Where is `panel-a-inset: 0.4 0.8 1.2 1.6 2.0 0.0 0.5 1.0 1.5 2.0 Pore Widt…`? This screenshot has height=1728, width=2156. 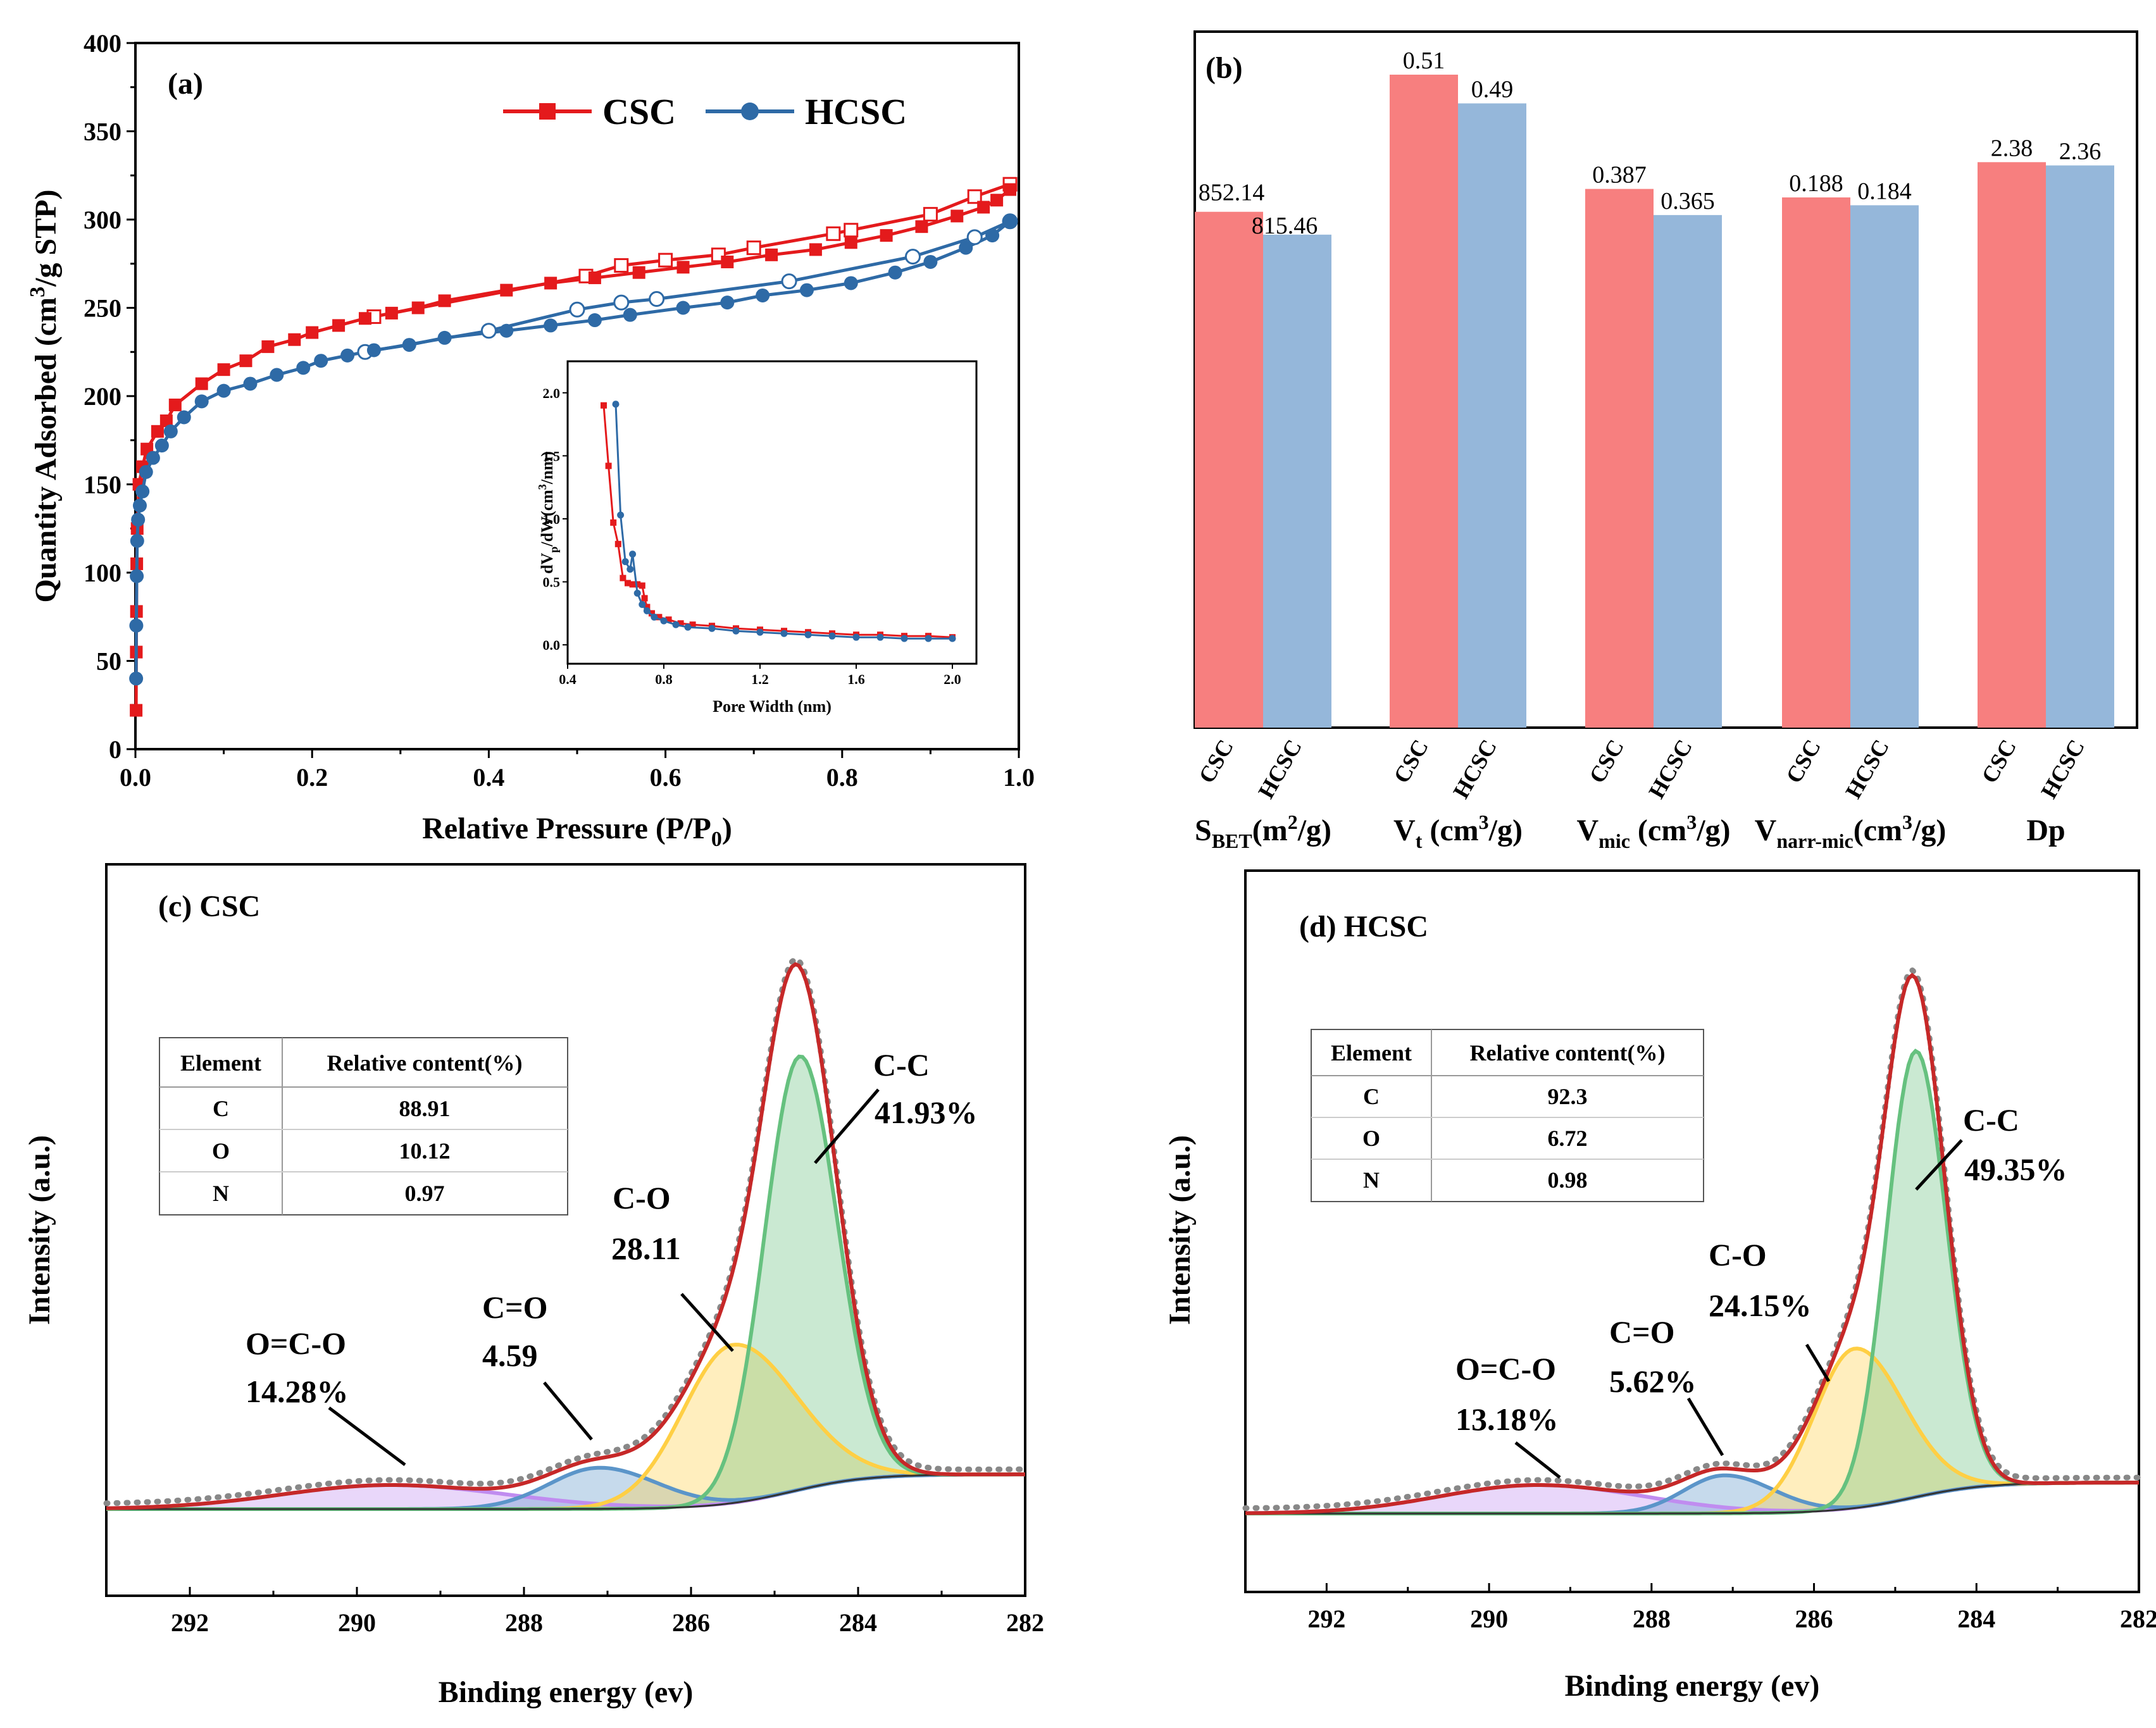
panel-a-inset: 0.4 0.8 1.2 1.6 2.0 0.0 0.5 1.0 1.5 2.0 Pore Widt… is located at coordinates (757, 538).